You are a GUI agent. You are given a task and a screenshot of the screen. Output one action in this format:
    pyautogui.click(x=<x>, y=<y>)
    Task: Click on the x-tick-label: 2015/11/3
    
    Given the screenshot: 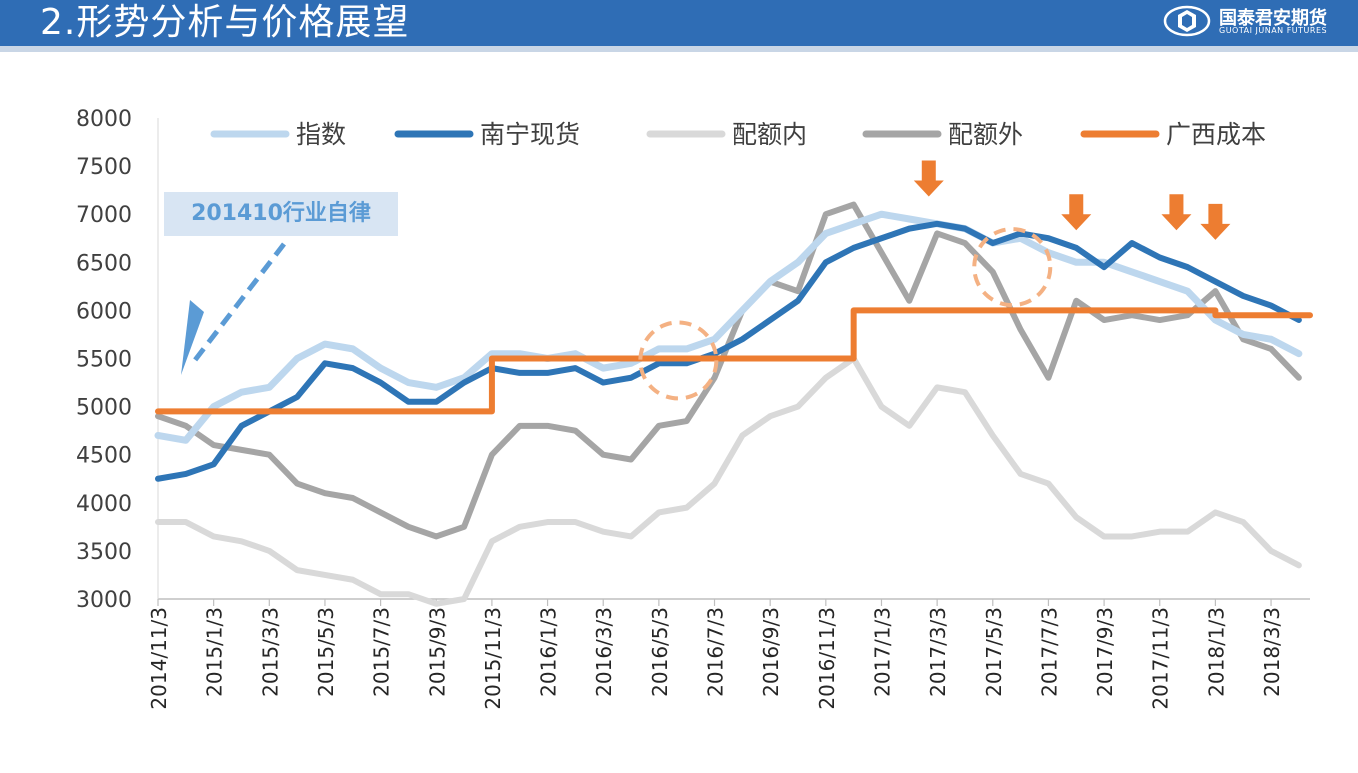 What is the action you would take?
    pyautogui.click(x=493, y=658)
    